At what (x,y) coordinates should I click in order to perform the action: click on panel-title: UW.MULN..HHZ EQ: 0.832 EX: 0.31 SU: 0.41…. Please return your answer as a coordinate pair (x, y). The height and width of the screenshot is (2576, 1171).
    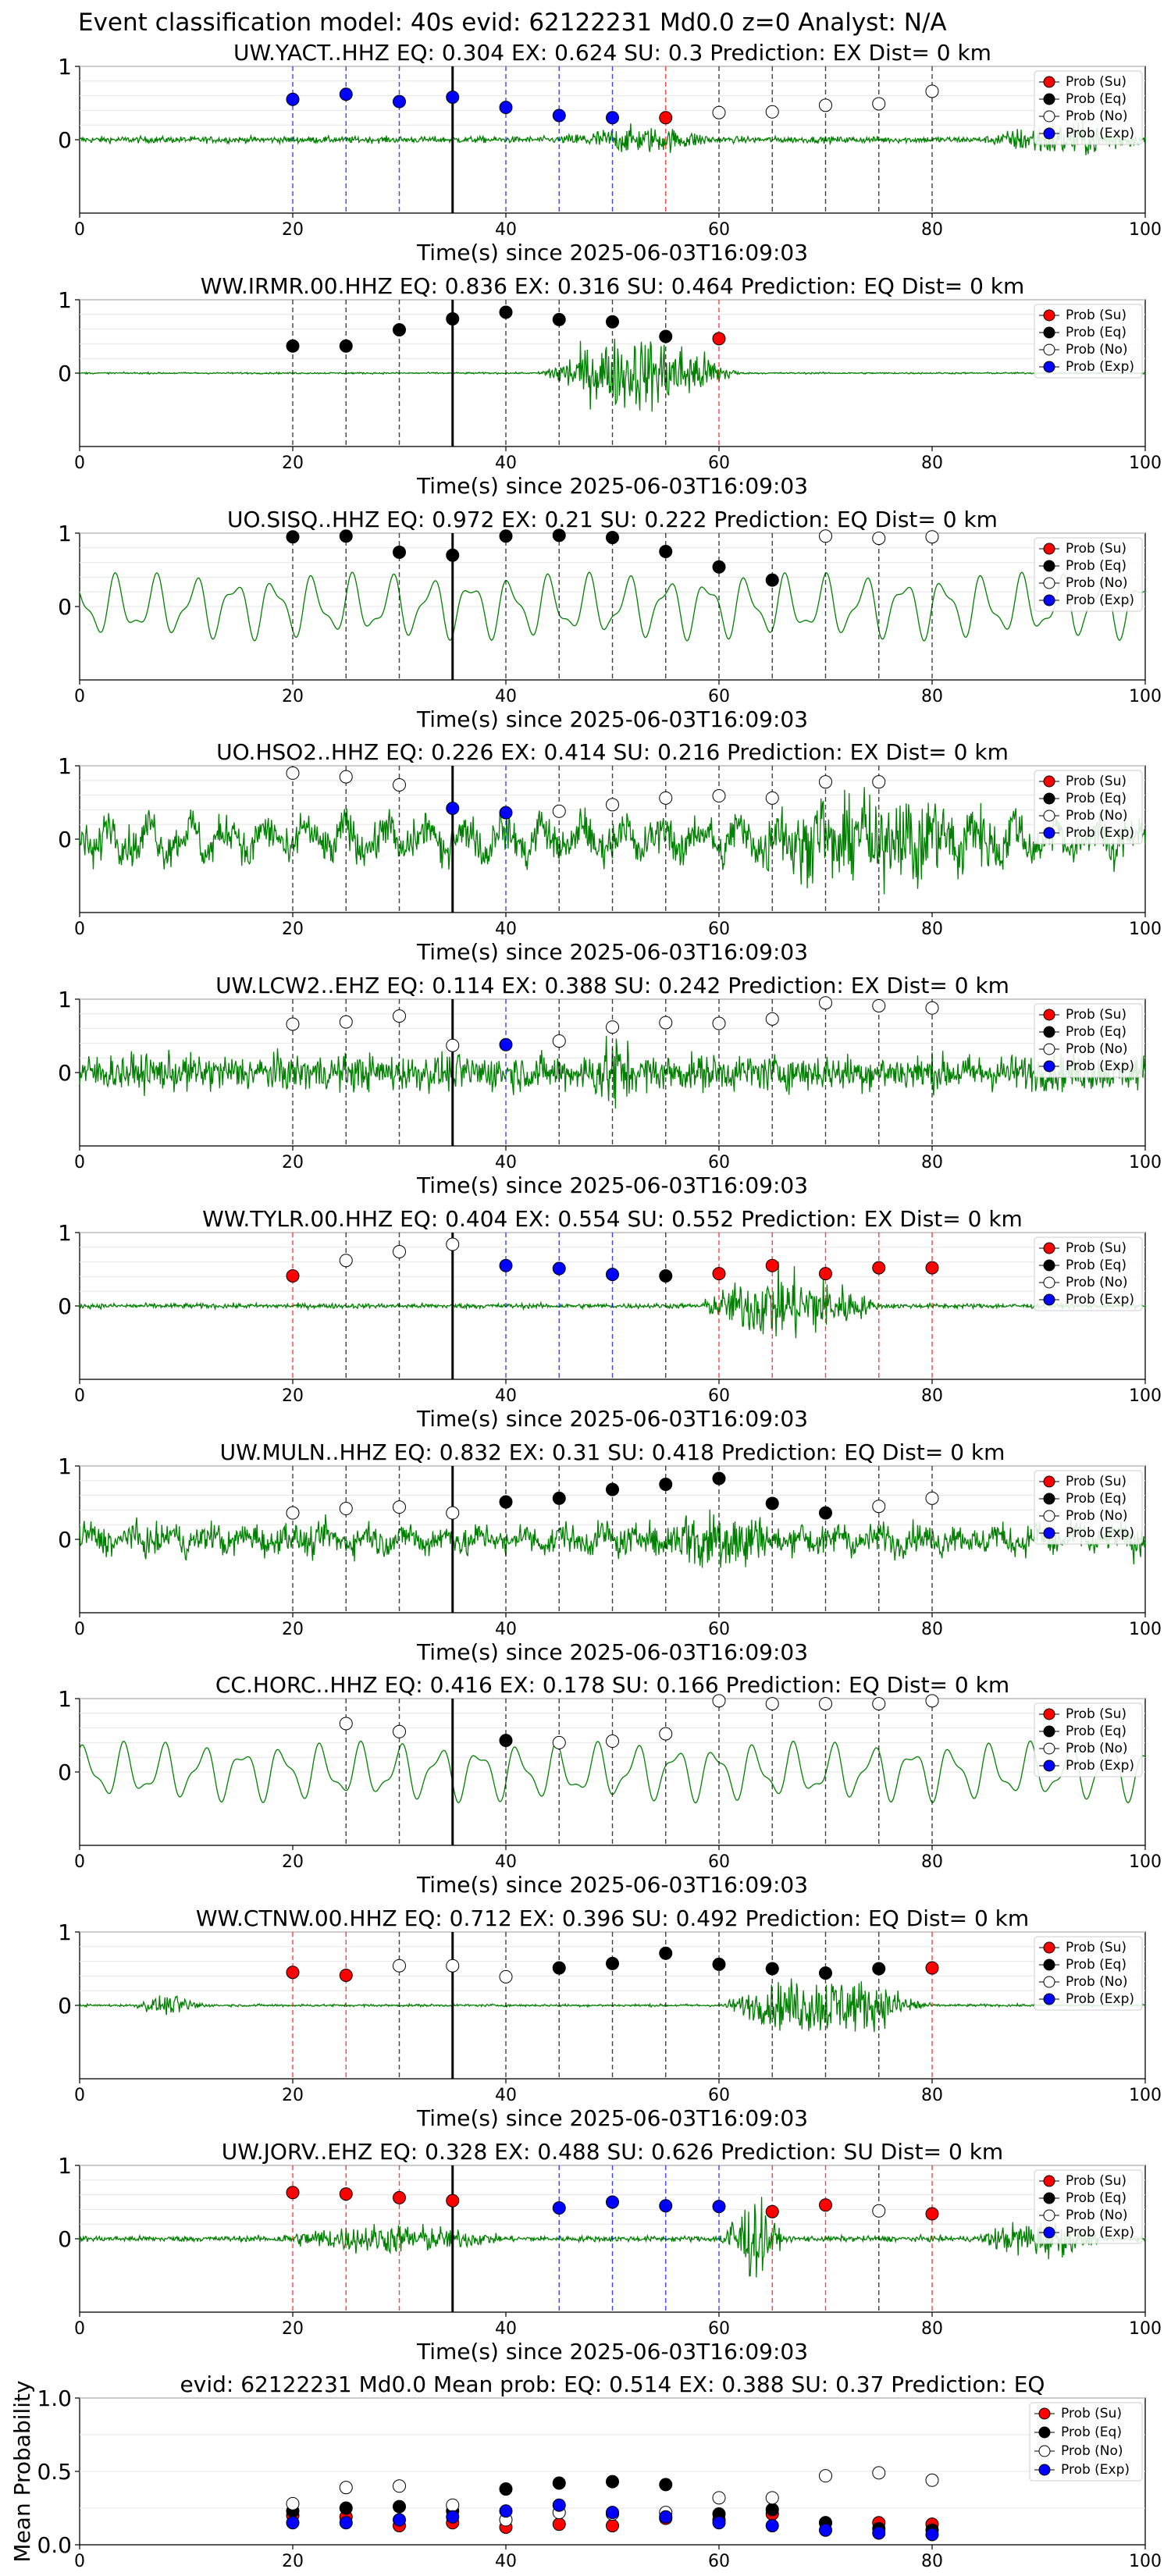
    Looking at the image, I should click on (612, 1452).